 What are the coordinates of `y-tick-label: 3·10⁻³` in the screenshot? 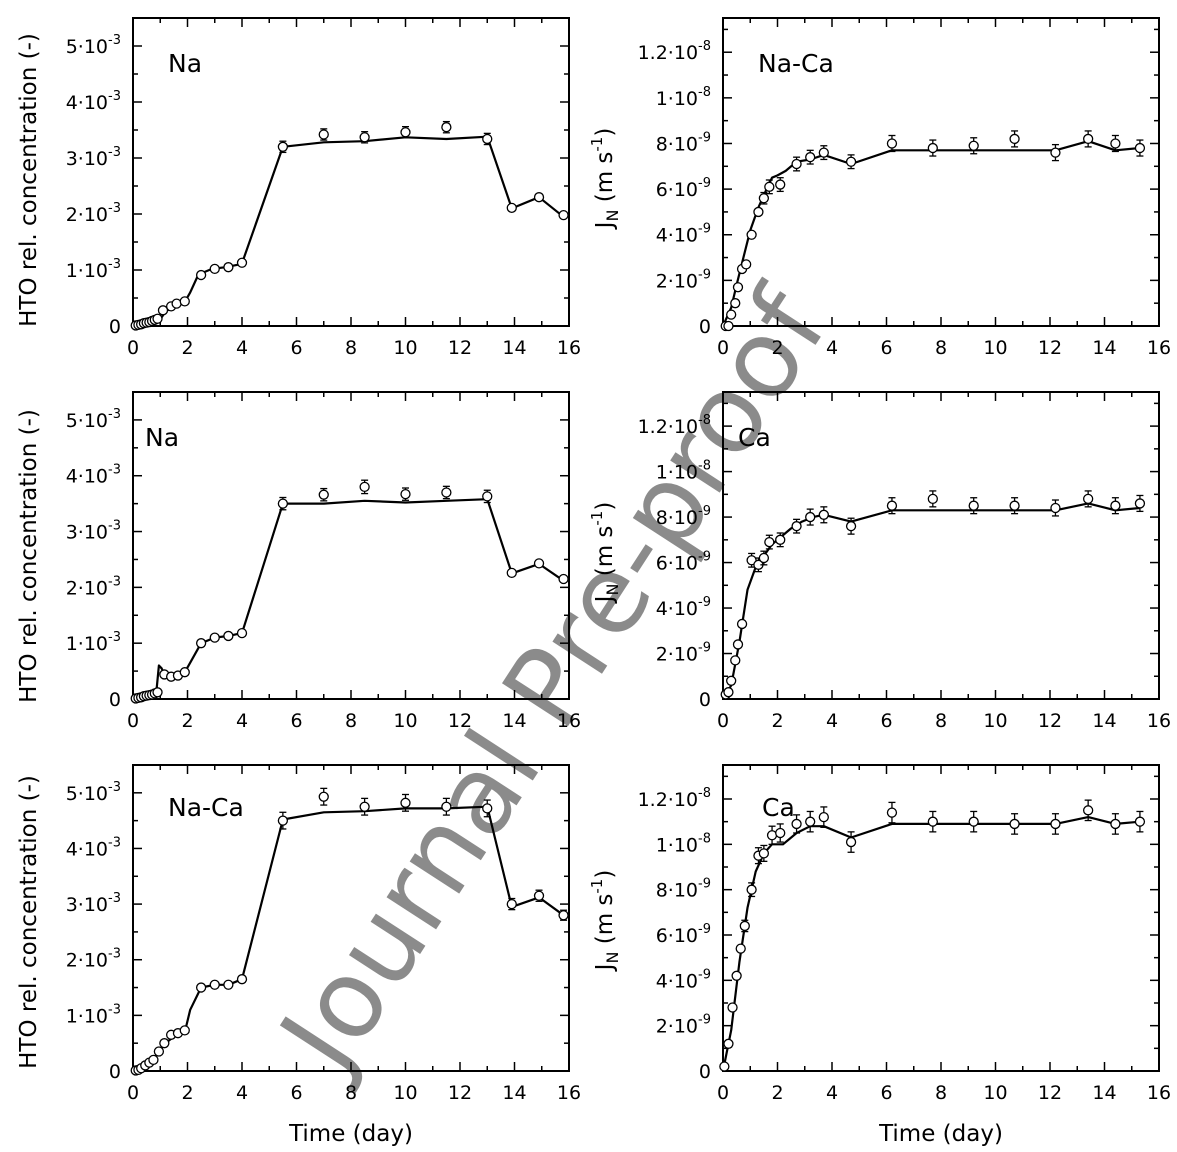 It's located at (93, 157).